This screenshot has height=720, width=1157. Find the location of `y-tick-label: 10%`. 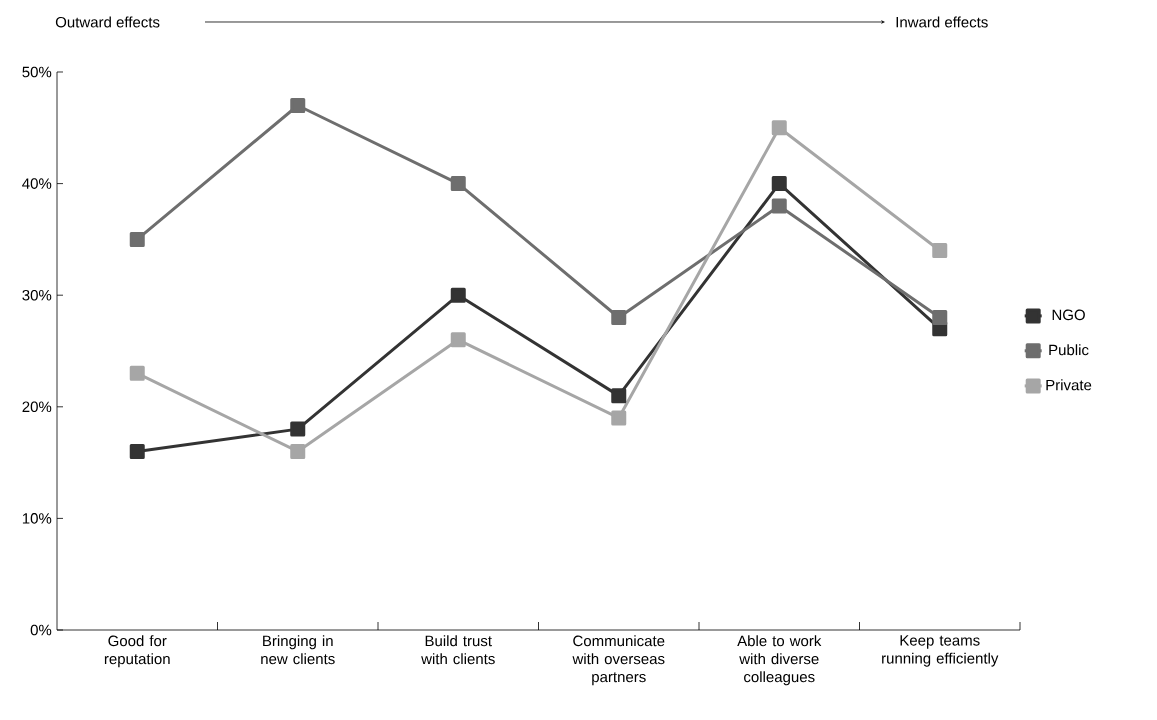

y-tick-label: 10% is located at coordinates (37, 518).